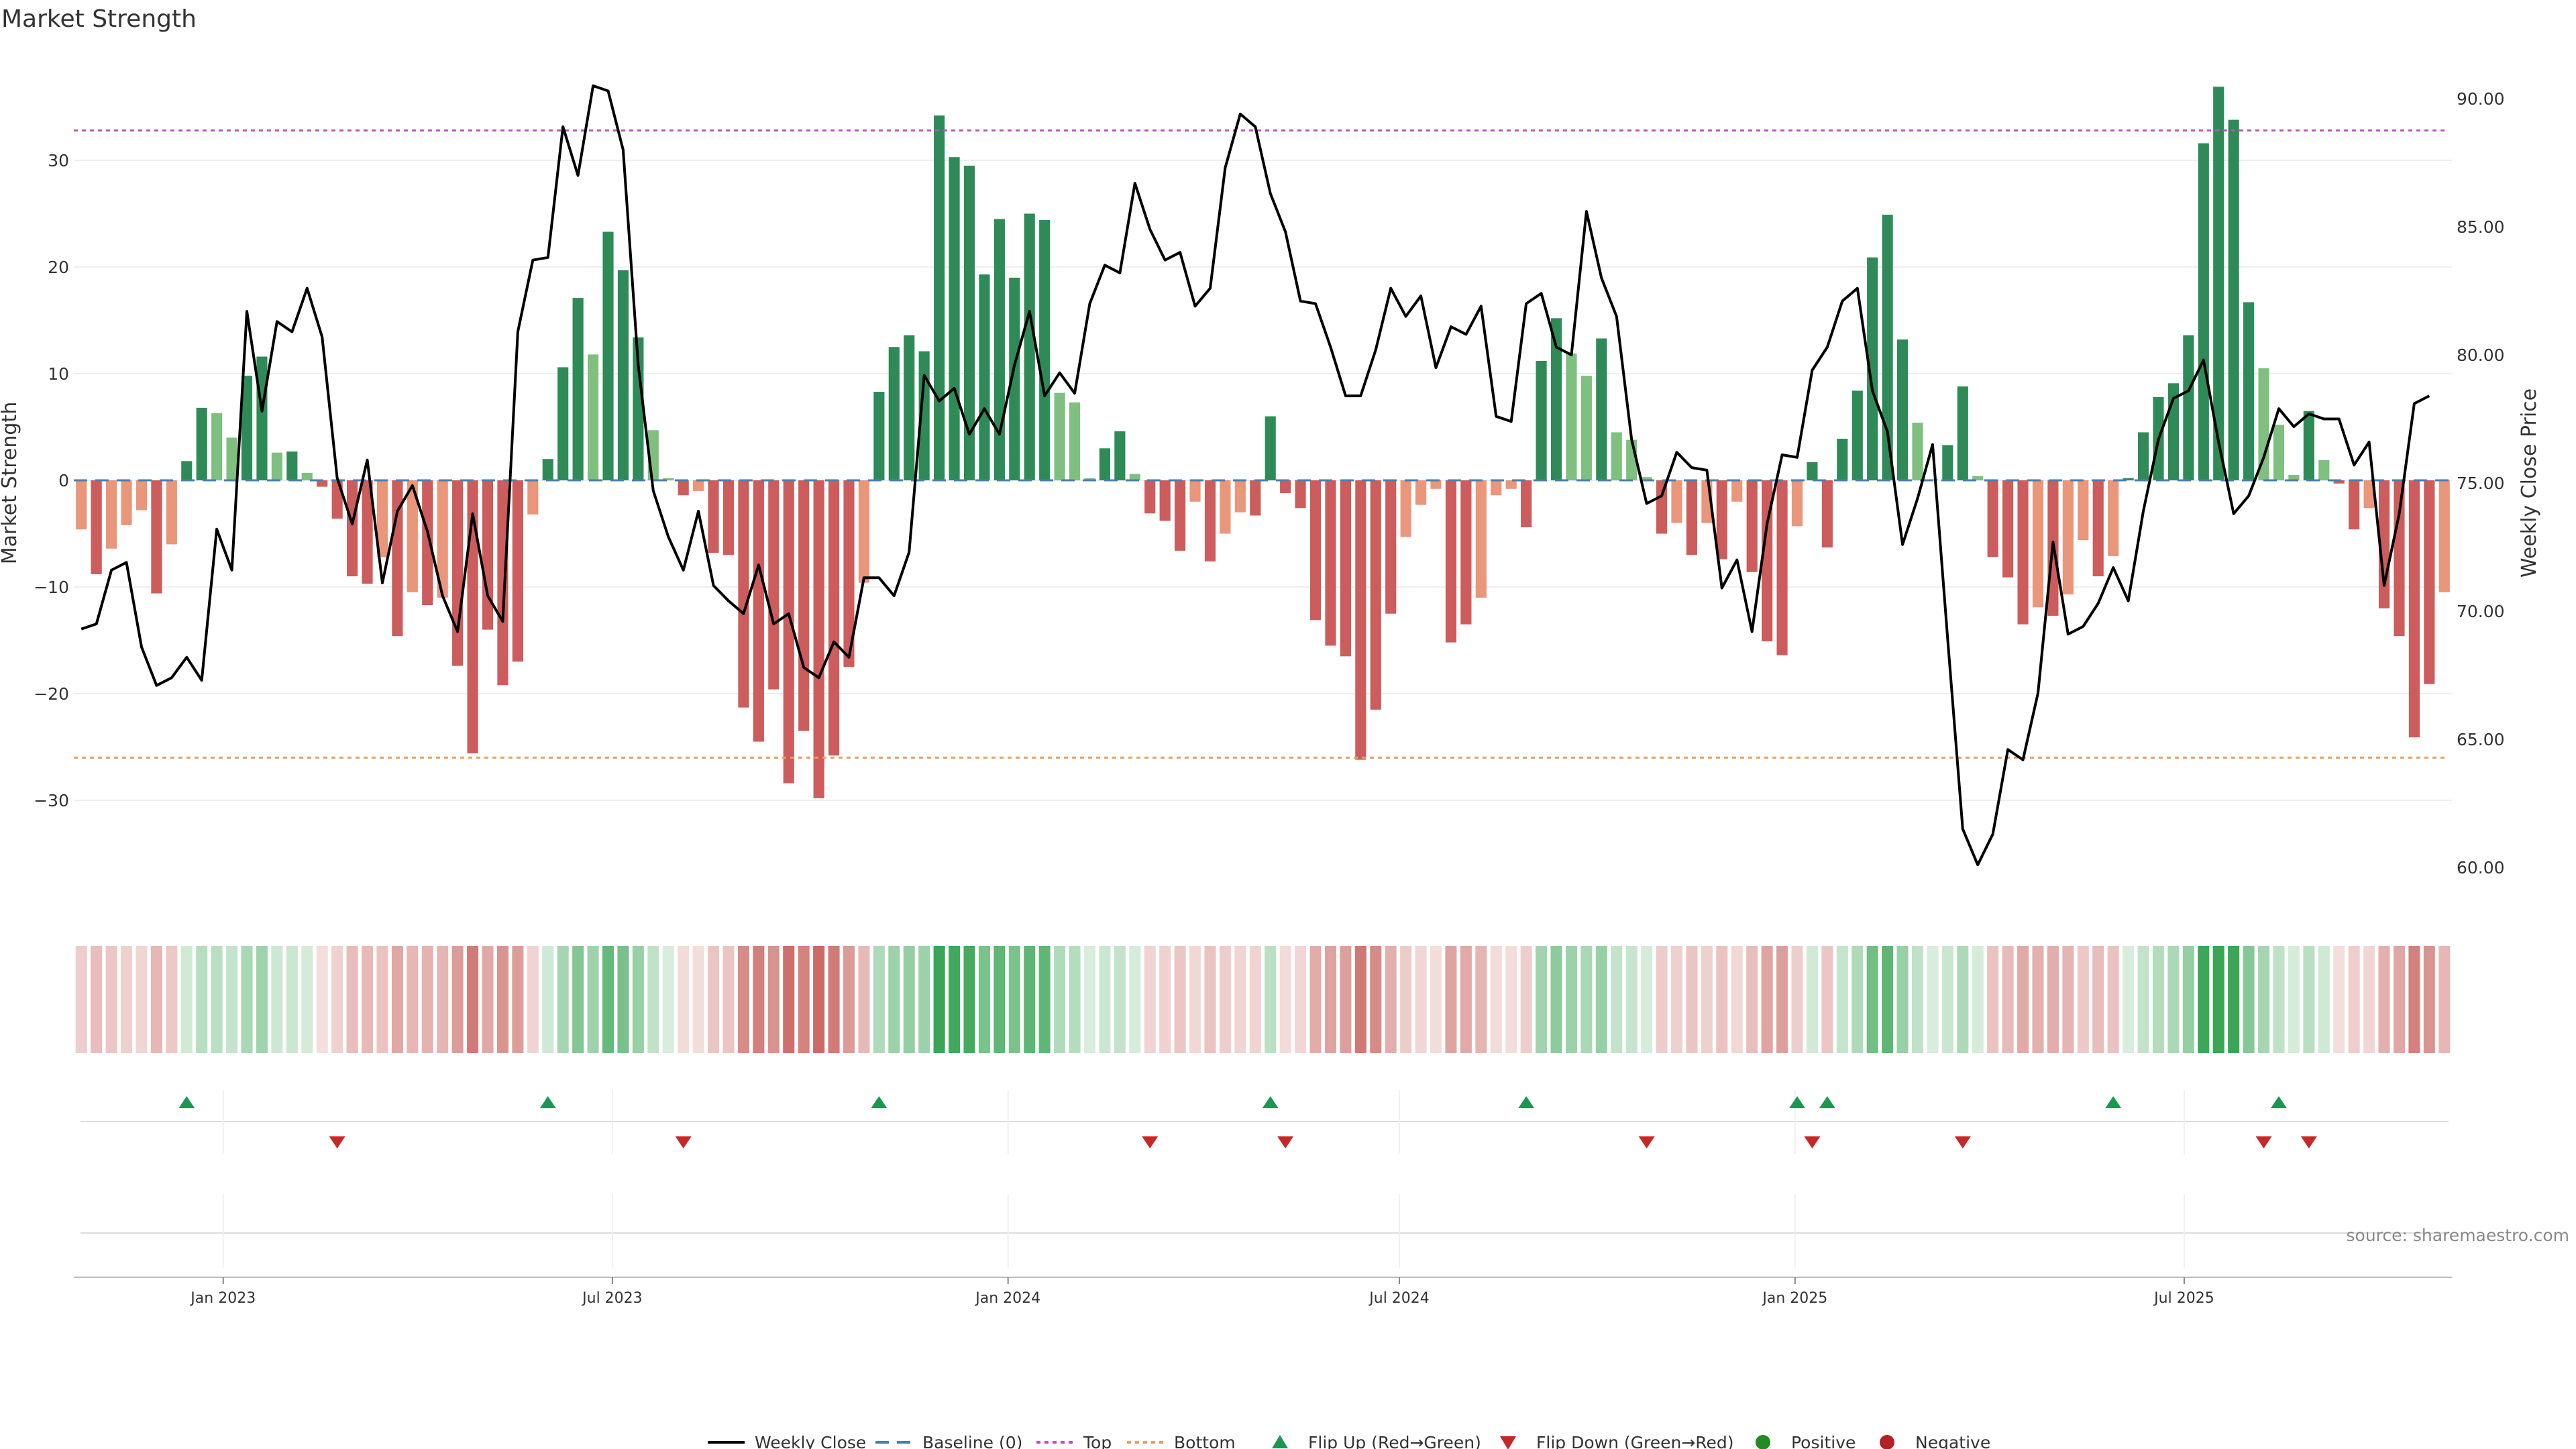 The height and width of the screenshot is (1449, 2576). Describe the element at coordinates (972, 1441) in the screenshot. I see `legend-label: Baseline (0)` at that location.